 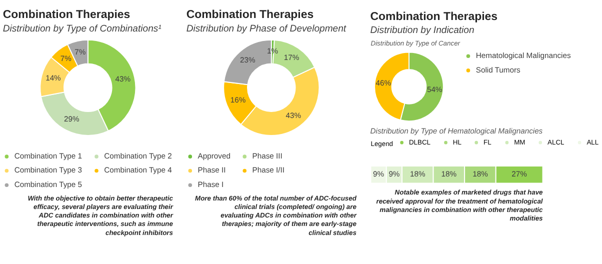 I want to click on legend-label: Combination Type 4, so click(x=138, y=170).